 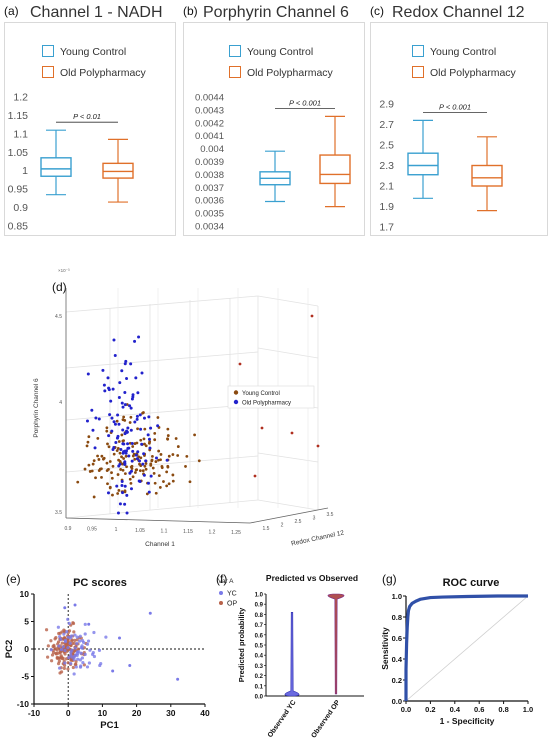 What do you see at coordinates (87, 116) in the screenshot?
I see `p-value-label: P < 0.01` at bounding box center [87, 116].